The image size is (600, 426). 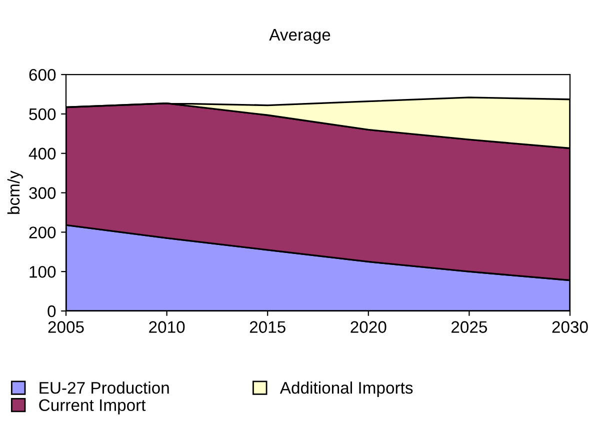 I want to click on y-tick-label: 200, so click(x=42, y=232).